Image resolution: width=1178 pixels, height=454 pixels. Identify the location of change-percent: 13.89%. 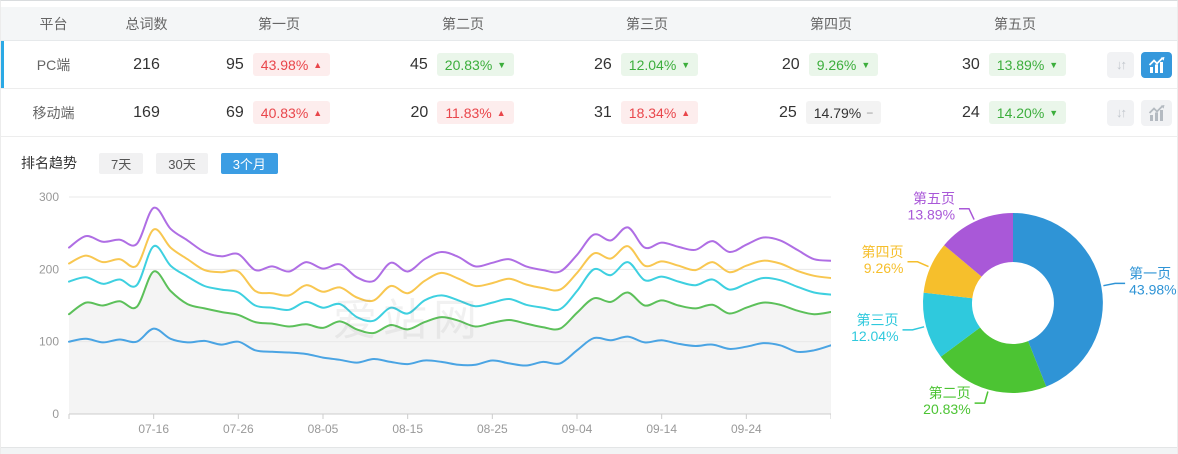
(1020, 64).